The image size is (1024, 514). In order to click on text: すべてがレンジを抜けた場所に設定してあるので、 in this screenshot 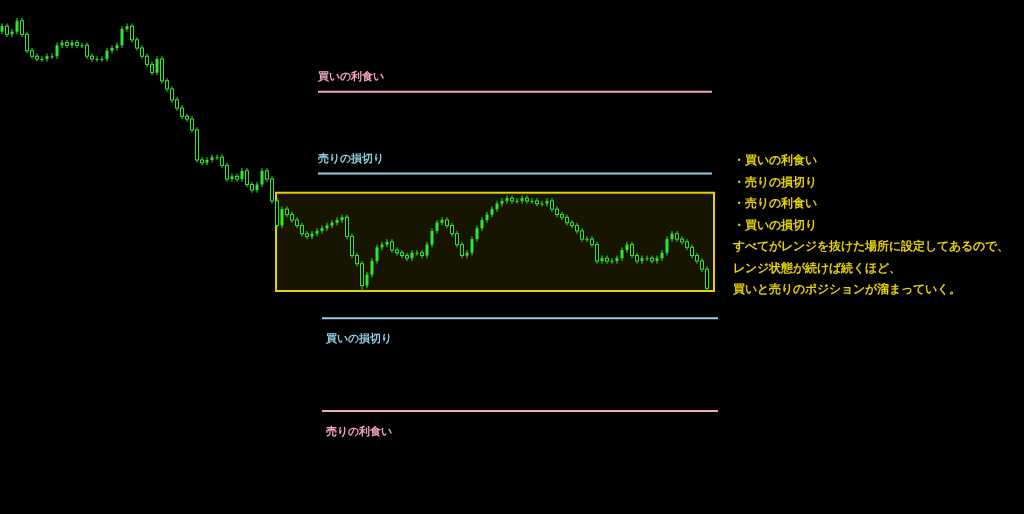, I will do `click(870, 246)`.